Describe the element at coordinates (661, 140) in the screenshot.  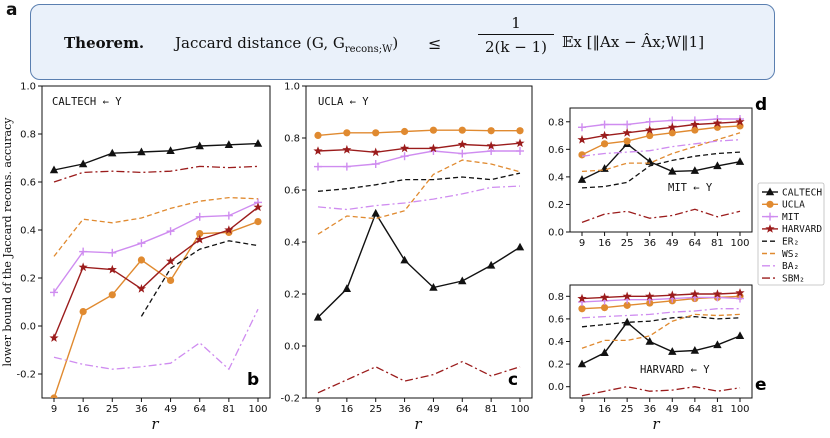
I see `series-line-ucla` at that location.